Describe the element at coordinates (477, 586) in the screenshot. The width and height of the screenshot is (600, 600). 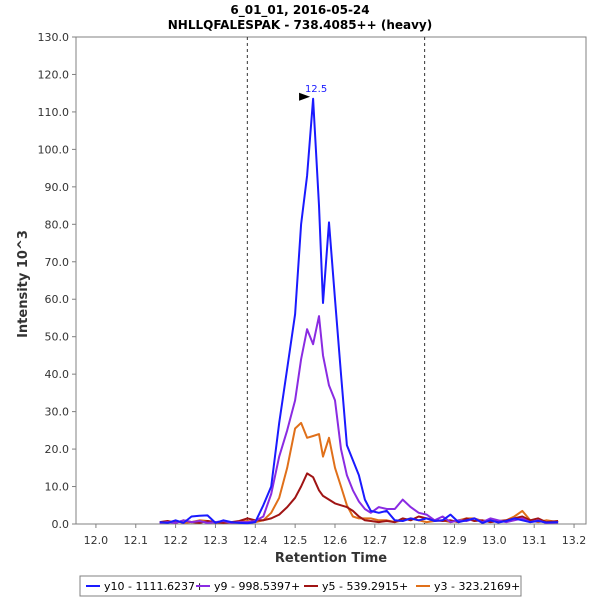
I see `legend-entry: y3 - 323.2169+` at that location.